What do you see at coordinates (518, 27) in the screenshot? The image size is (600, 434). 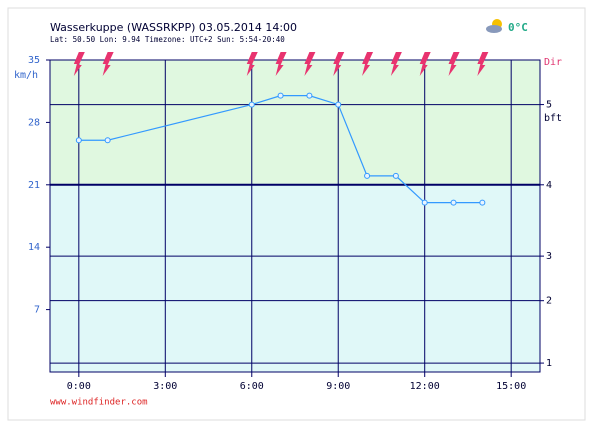 I see `temperature: 0°C` at bounding box center [518, 27].